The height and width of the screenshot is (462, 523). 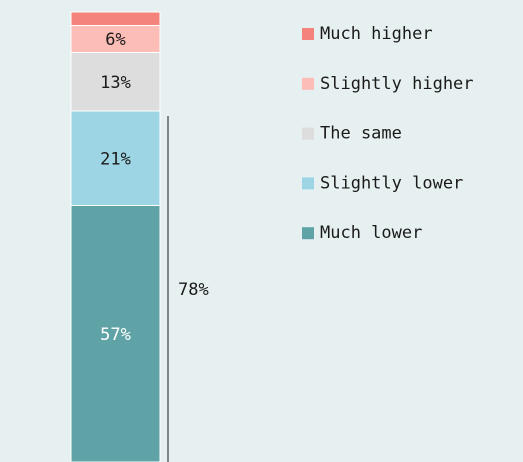 What do you see at coordinates (193, 290) in the screenshot?
I see `annotation-label: 78%` at bounding box center [193, 290].